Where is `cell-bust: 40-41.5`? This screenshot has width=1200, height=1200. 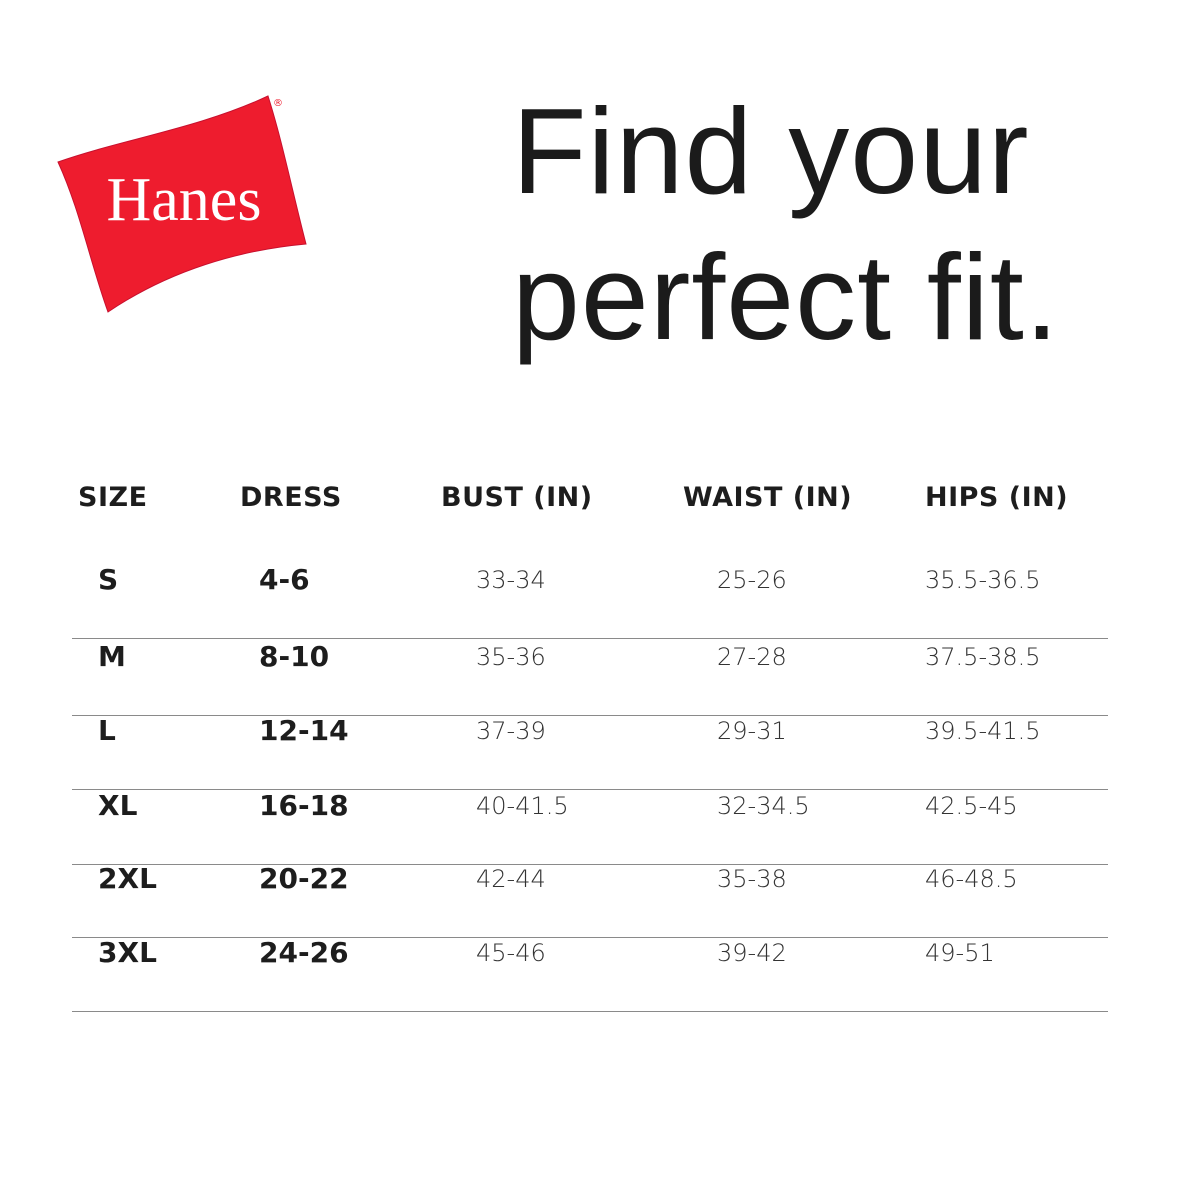
cell-bust: 40-41.5 is located at coordinates (522, 806).